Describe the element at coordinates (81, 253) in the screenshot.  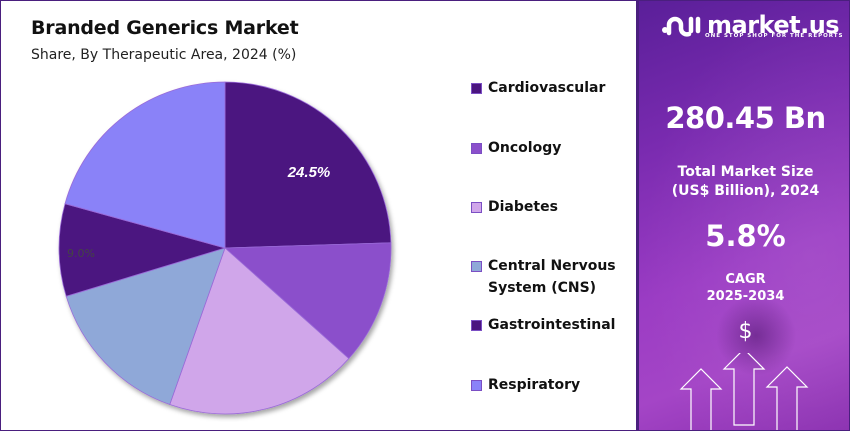
I see `slice-label-gastrointestinal: 9.0%` at that location.